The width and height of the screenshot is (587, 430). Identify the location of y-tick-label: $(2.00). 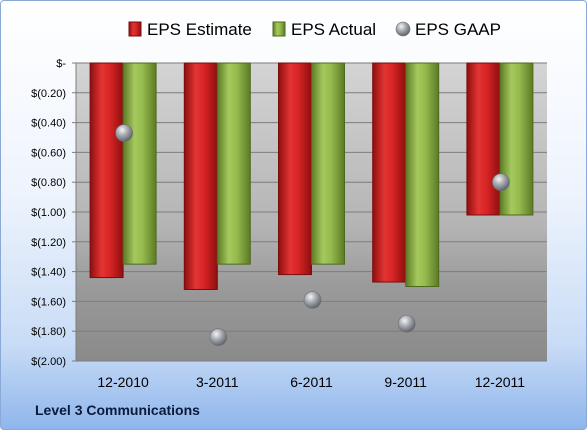
(48, 362).